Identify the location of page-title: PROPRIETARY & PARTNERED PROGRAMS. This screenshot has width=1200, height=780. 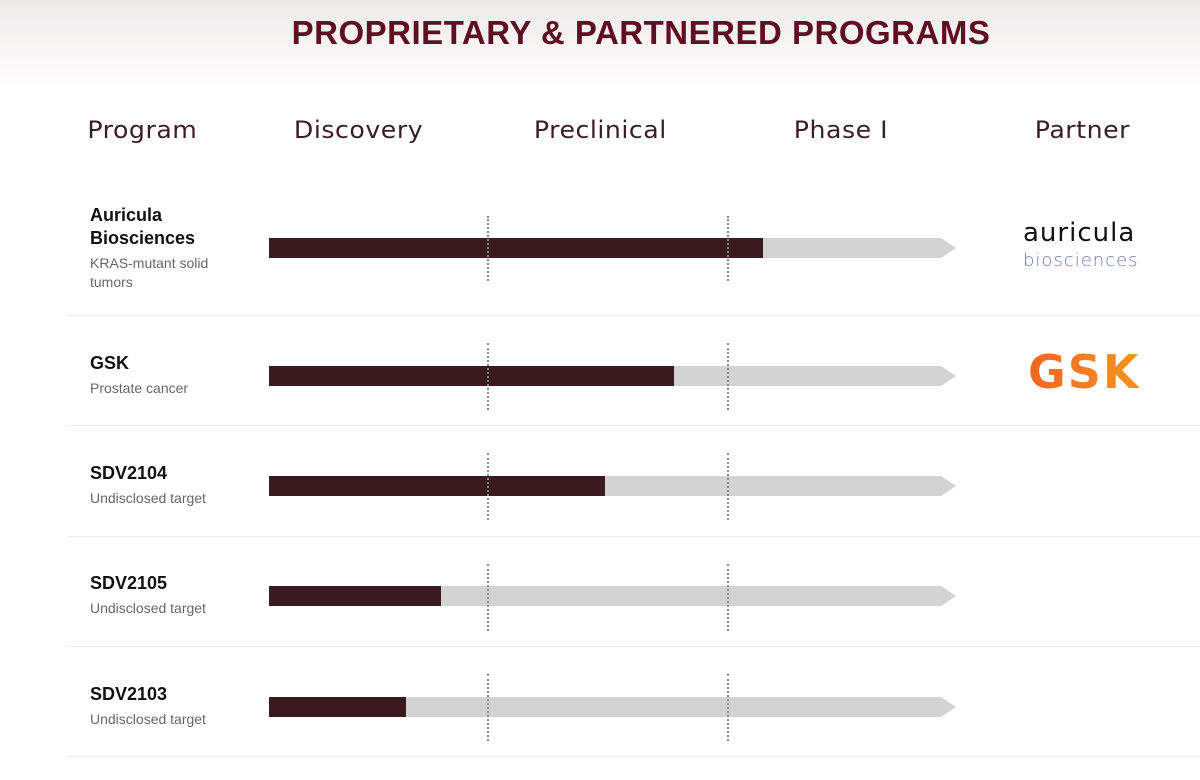
(641, 32).